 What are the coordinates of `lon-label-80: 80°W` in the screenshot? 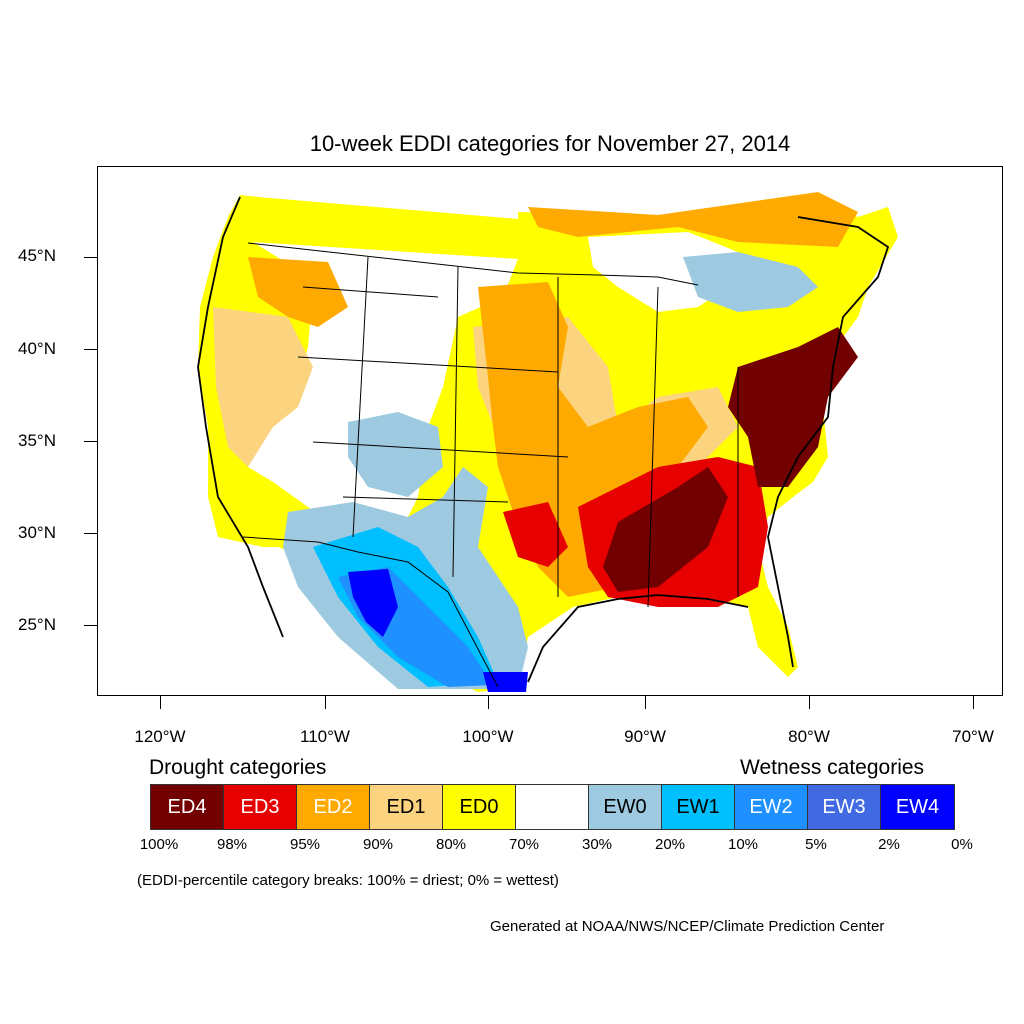 It's located at (809, 736).